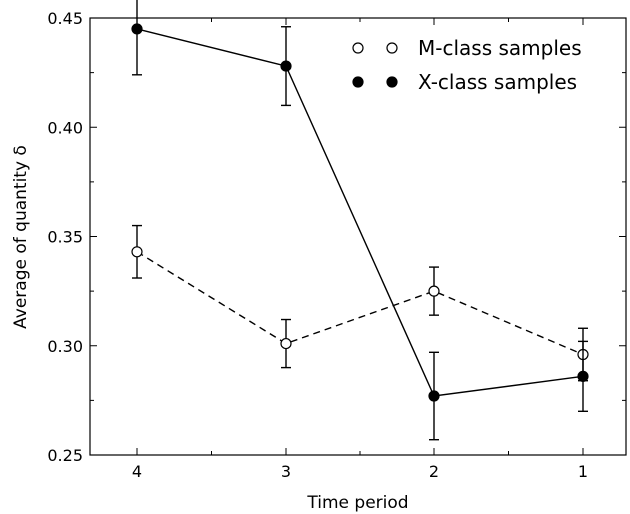  Describe the element at coordinates (500, 48) in the screenshot. I see `legend-label: M-class samples` at that location.